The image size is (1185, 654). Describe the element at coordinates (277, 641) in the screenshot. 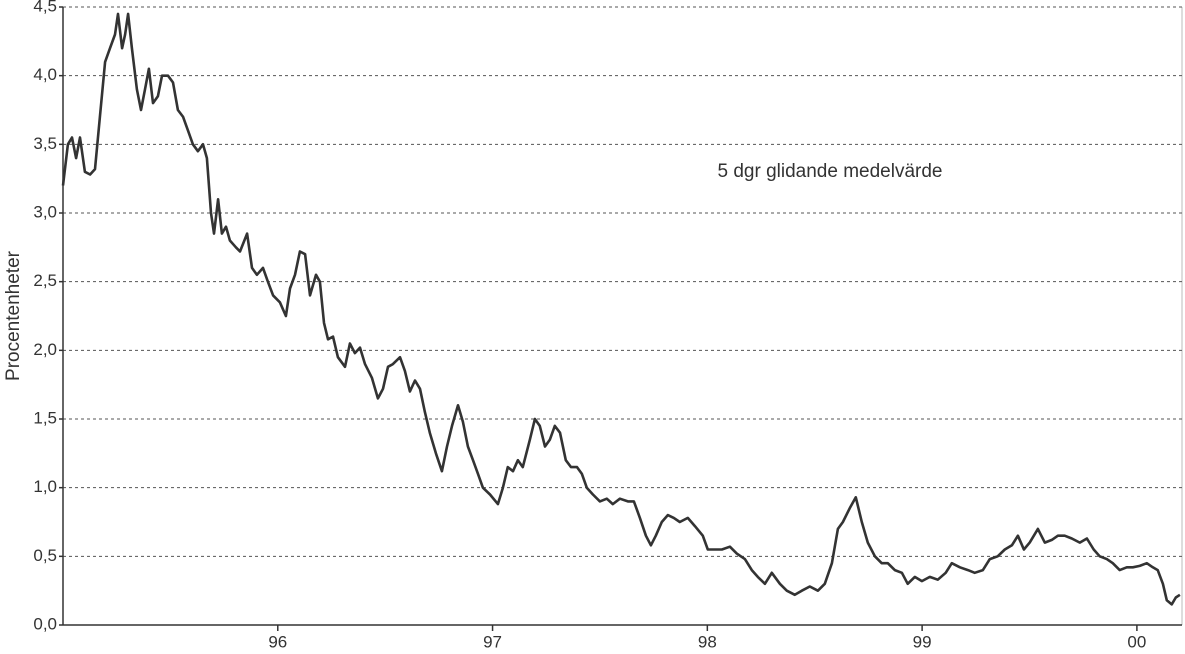

I see `x-tick-label: 96` at that location.